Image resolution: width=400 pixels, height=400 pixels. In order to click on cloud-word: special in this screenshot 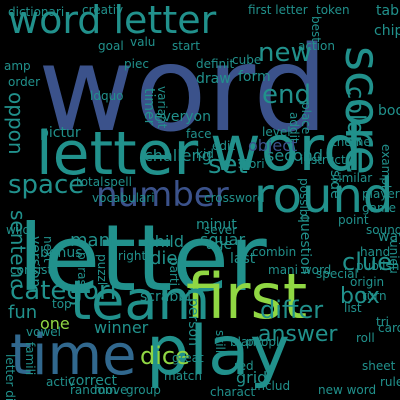, I will do `click(337, 274)`.